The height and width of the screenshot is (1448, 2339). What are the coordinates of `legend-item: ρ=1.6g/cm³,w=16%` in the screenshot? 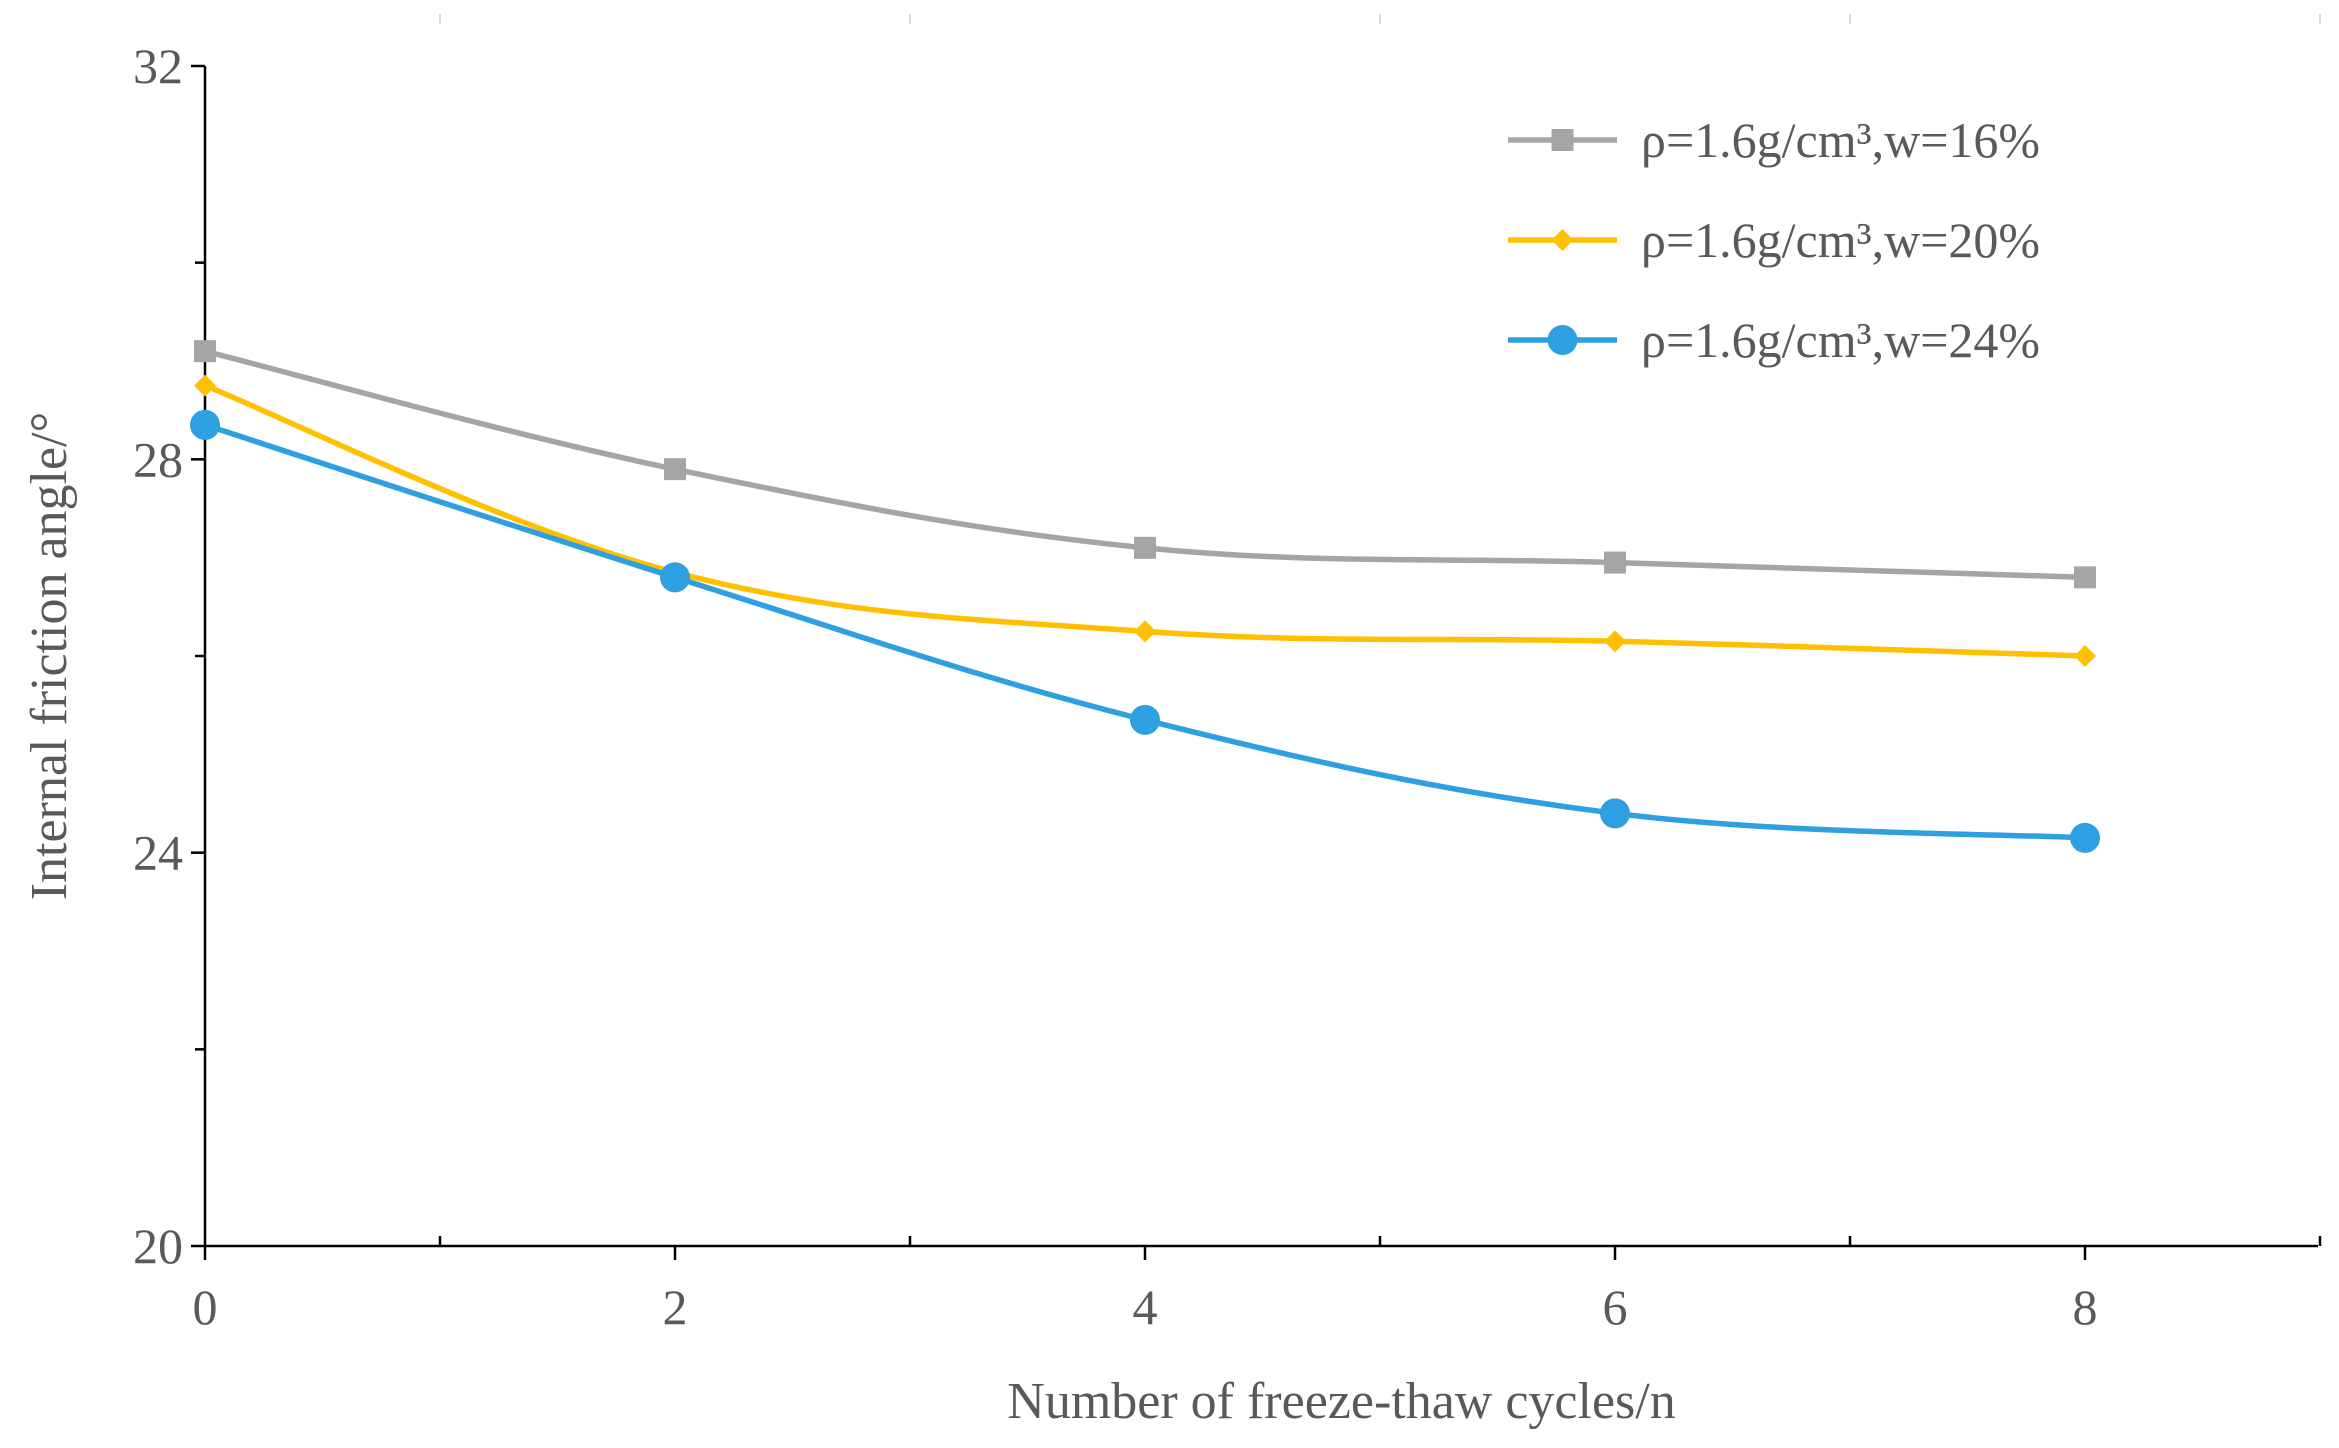 It's located at (1774, 140).